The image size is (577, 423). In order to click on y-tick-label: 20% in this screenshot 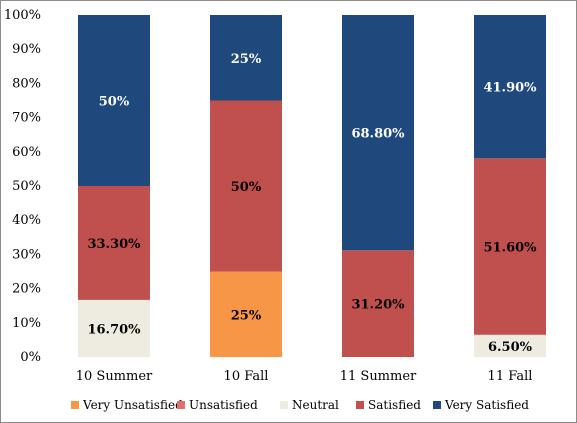, I will do `click(26, 289)`.